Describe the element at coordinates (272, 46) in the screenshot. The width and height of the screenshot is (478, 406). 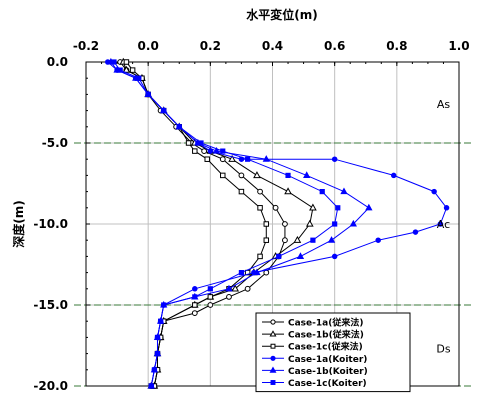
I see `x-tick-label: 0.4` at that location.